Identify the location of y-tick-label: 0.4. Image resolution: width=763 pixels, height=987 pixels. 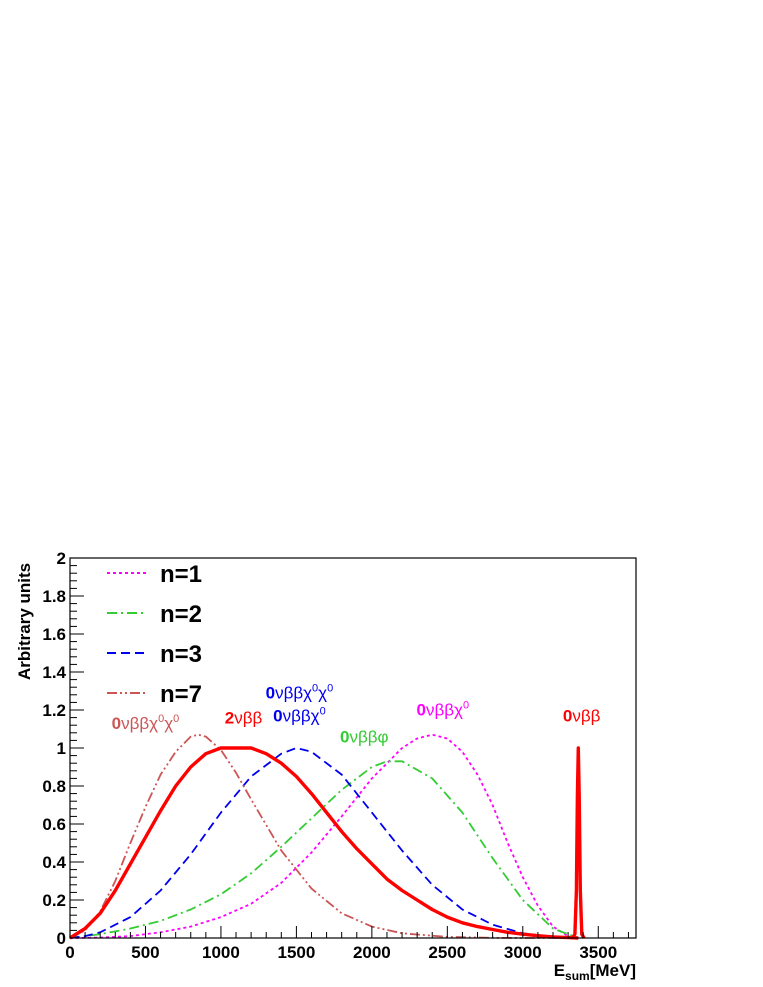
(54, 862).